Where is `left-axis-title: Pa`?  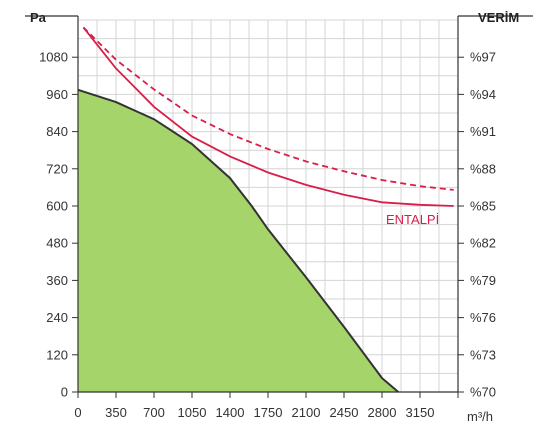
left-axis-title: Pa is located at coordinates (38, 17).